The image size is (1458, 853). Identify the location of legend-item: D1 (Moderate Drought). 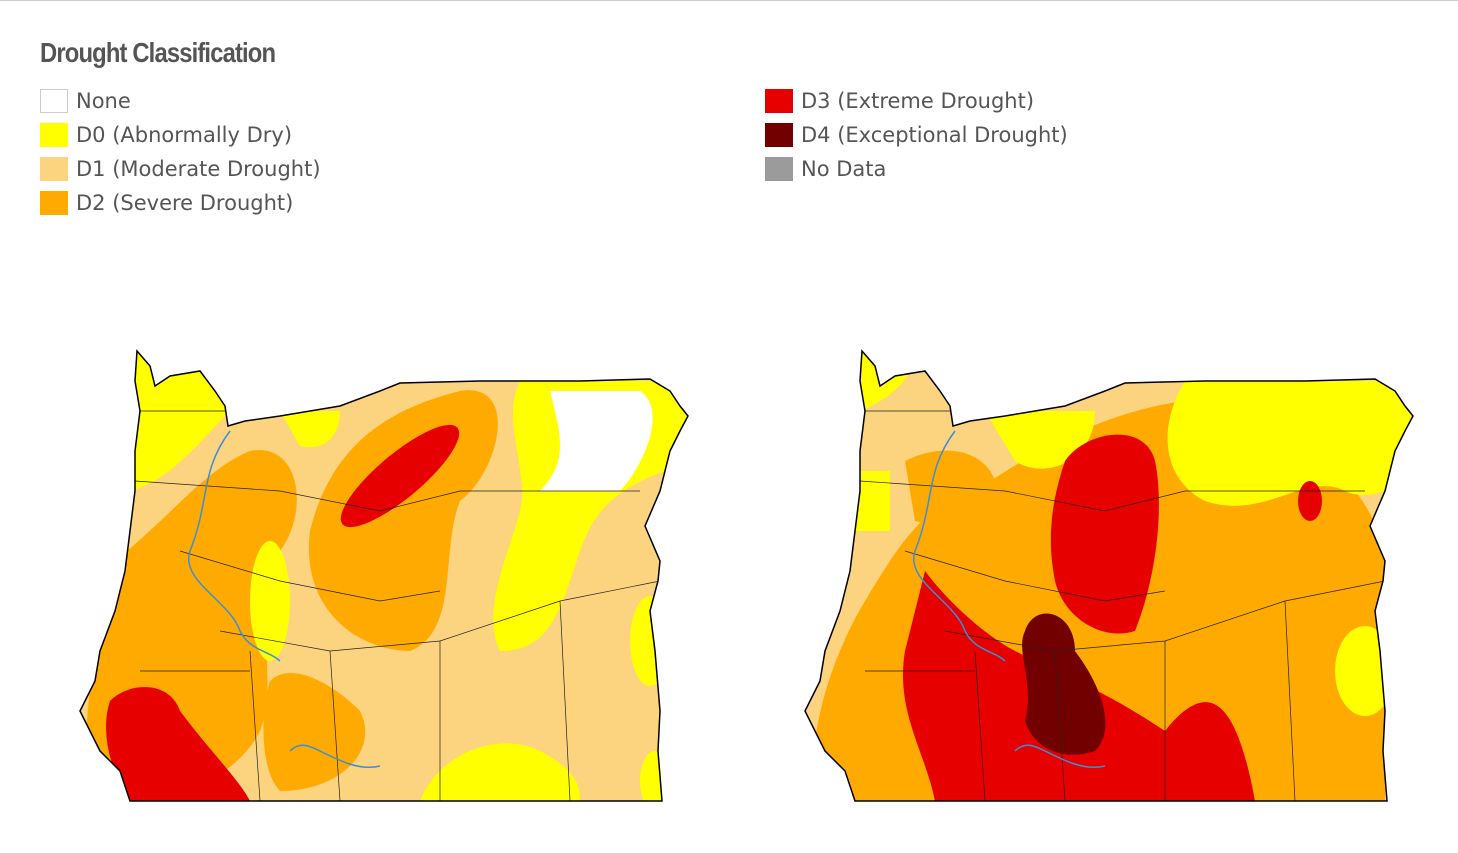
(180, 169).